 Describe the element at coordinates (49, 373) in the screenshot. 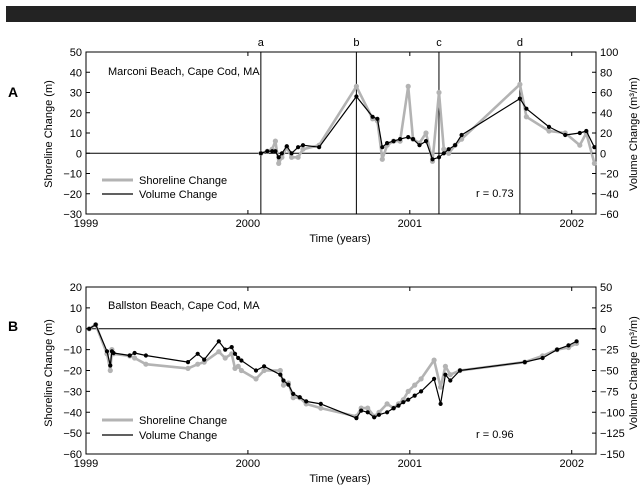

I see `y-axis-label-b: Shoreline Change (m)` at that location.